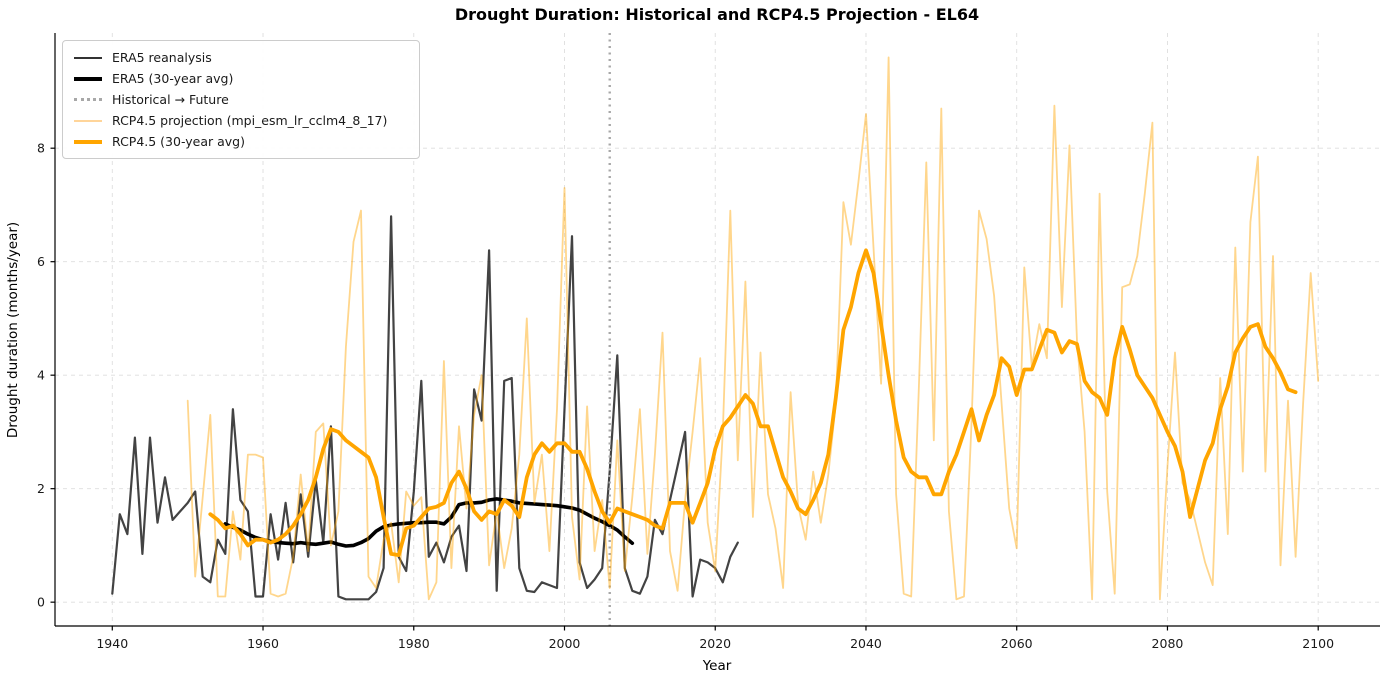  I want to click on x-tick-label: 1940, so click(112, 643).